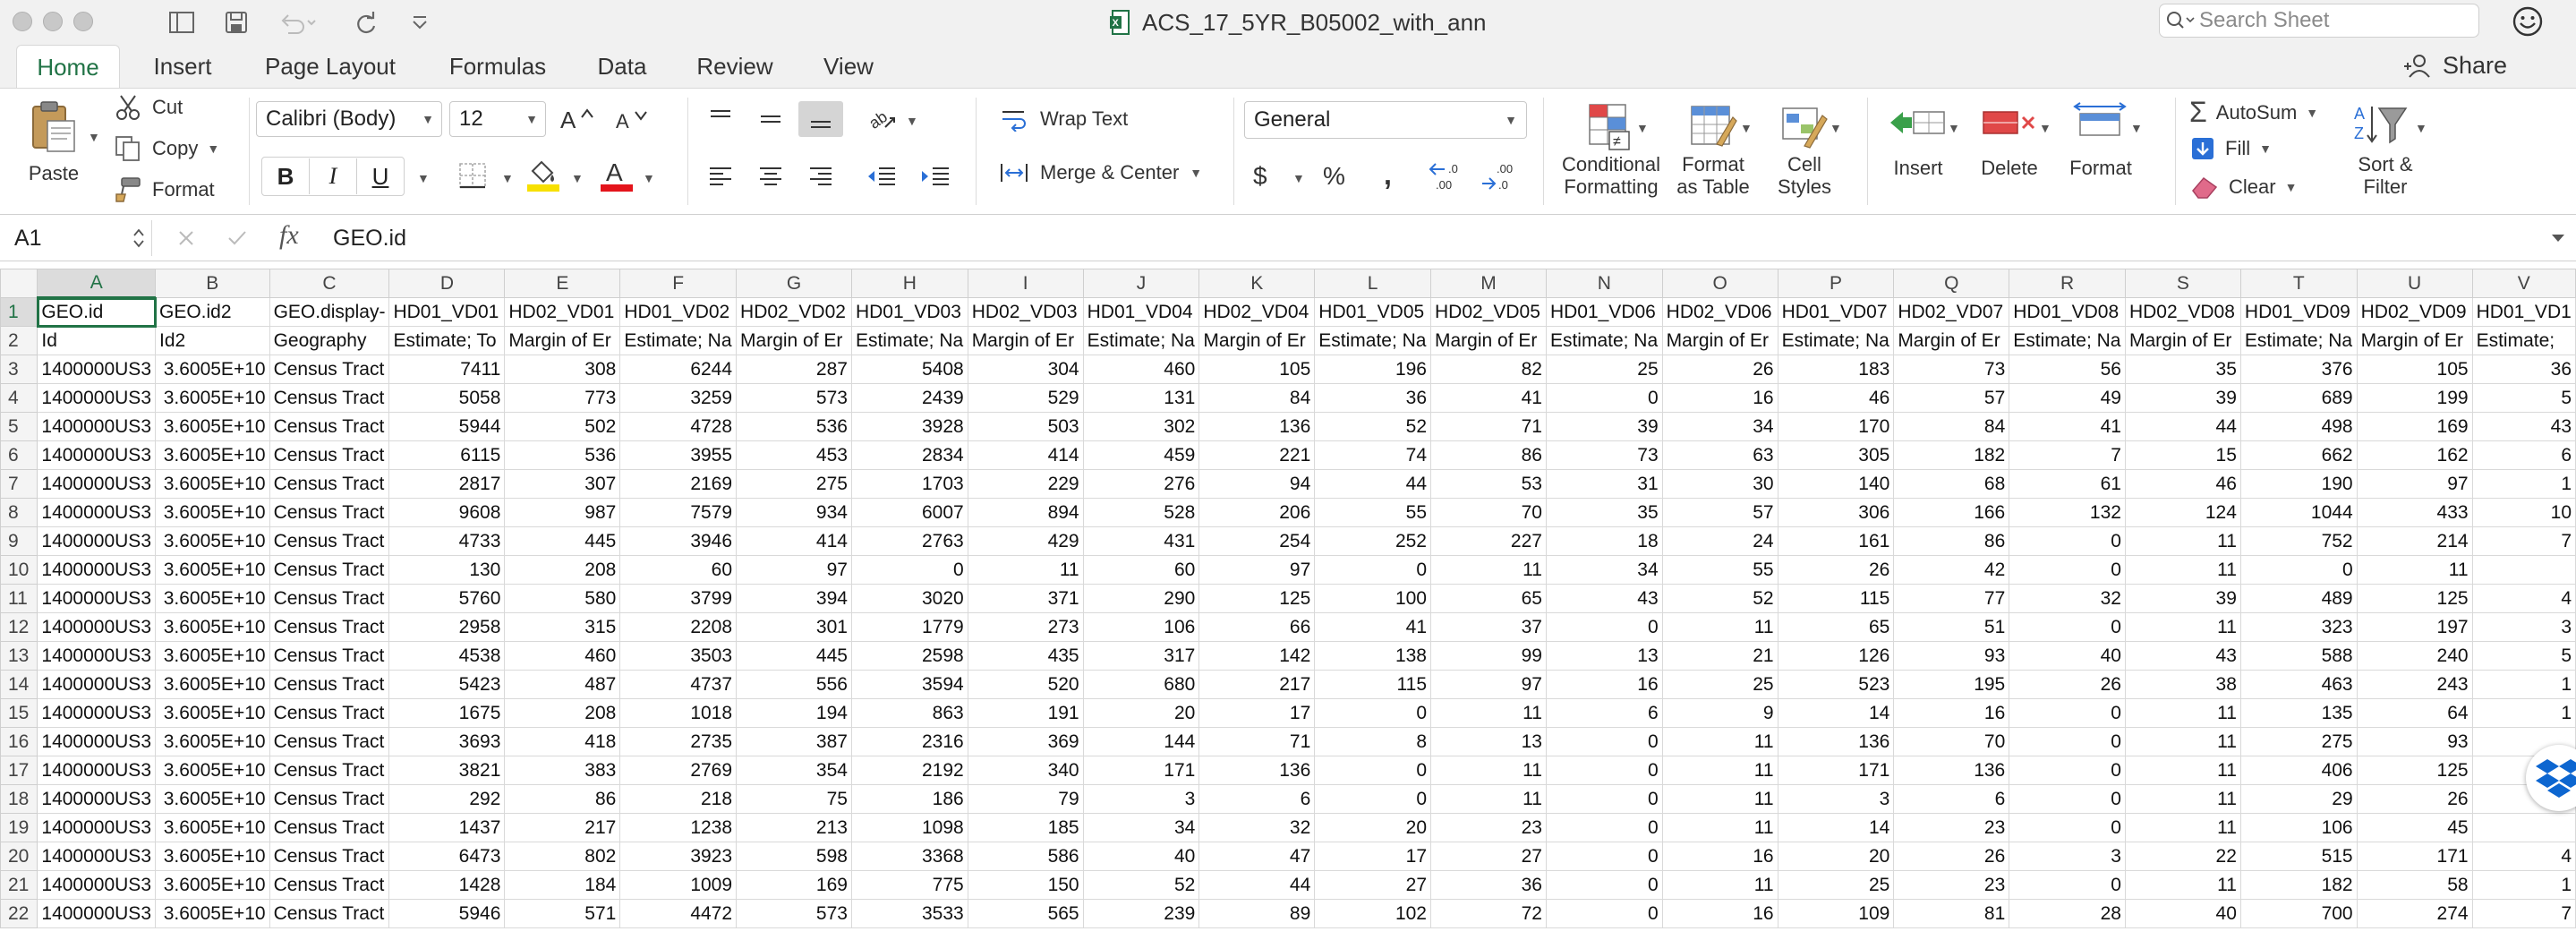 The image size is (2576, 940). I want to click on dropbox-badge, so click(2551, 778).